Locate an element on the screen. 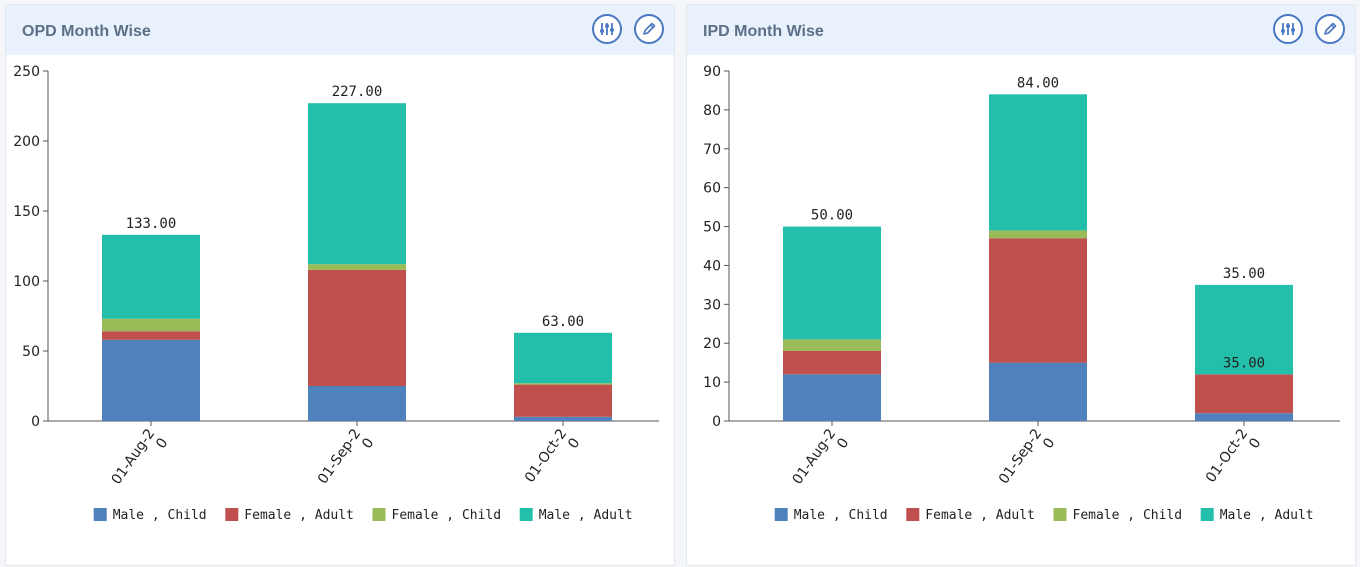  y-tick-label: 200 is located at coordinates (26, 142).